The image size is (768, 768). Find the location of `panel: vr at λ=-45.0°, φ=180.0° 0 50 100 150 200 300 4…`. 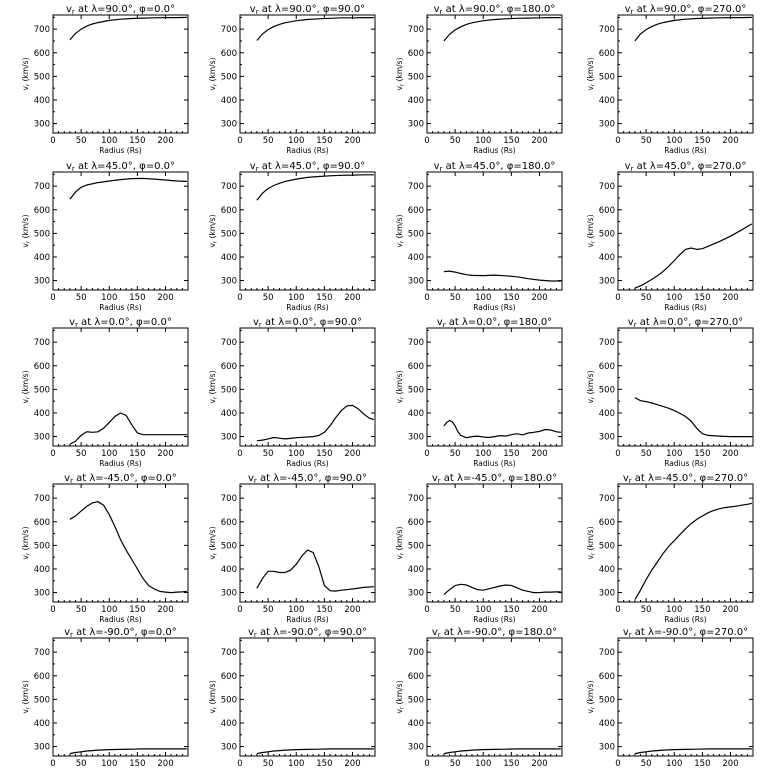

panel: vr at λ=-45.0°, φ=180.0° 0 50 100 150 200 300 4… is located at coordinates (479, 548).